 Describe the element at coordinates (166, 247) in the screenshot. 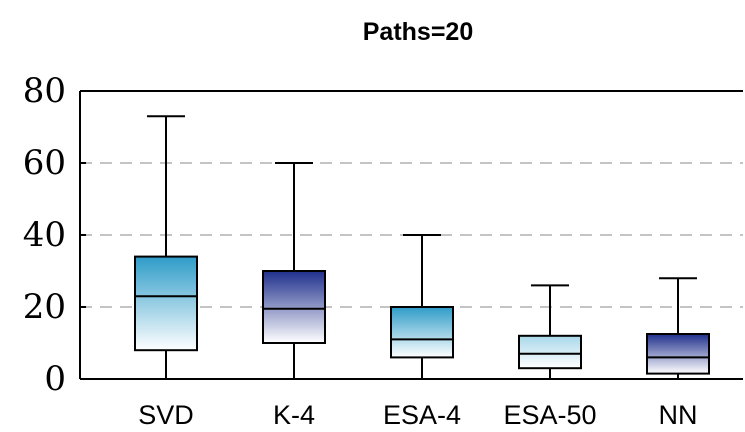

I see `box-svd` at that location.